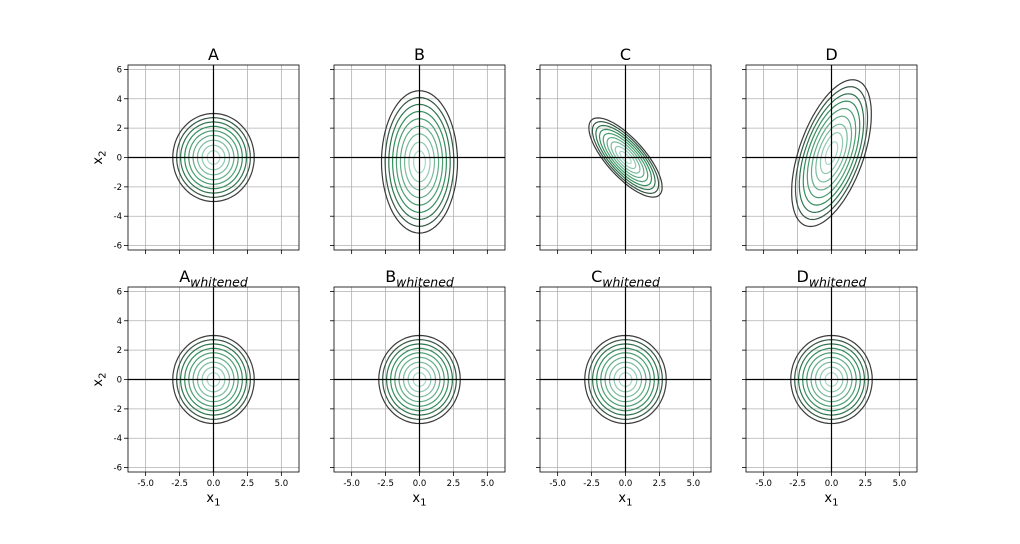 Image resolution: width=1020 pixels, height=544 pixels. Describe the element at coordinates (831, 54) in the screenshot. I see `subplot-title: D` at that location.